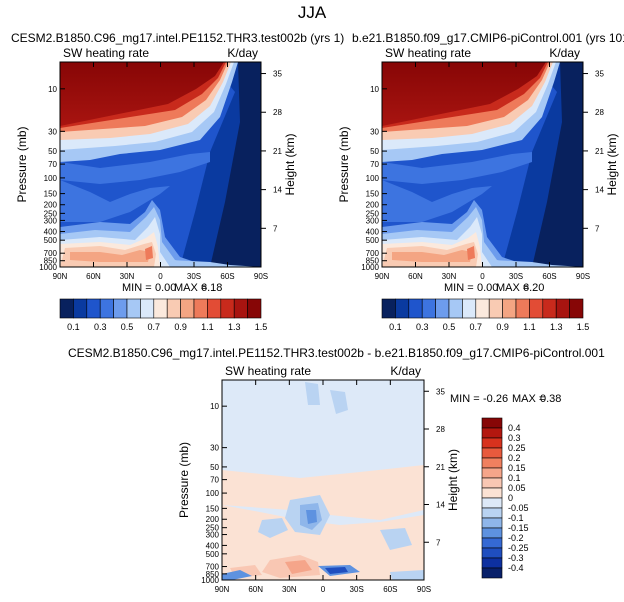 The image size is (624, 602). Describe the element at coordinates (528, 399) in the screenshot. I see `panel-3-max-label: MAX =` at that location.